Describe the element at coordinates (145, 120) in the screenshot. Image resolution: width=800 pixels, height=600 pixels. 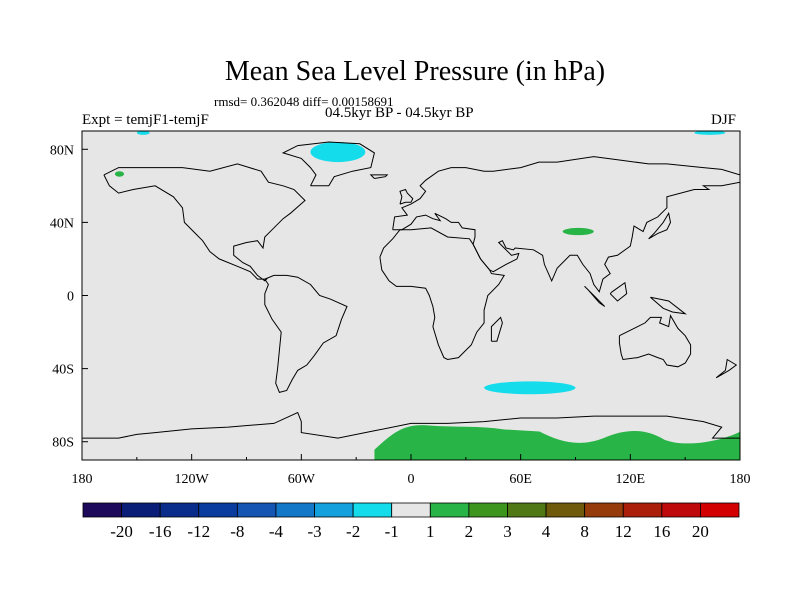
I see `experiment-label: Expt = temjF1-temjF` at that location.